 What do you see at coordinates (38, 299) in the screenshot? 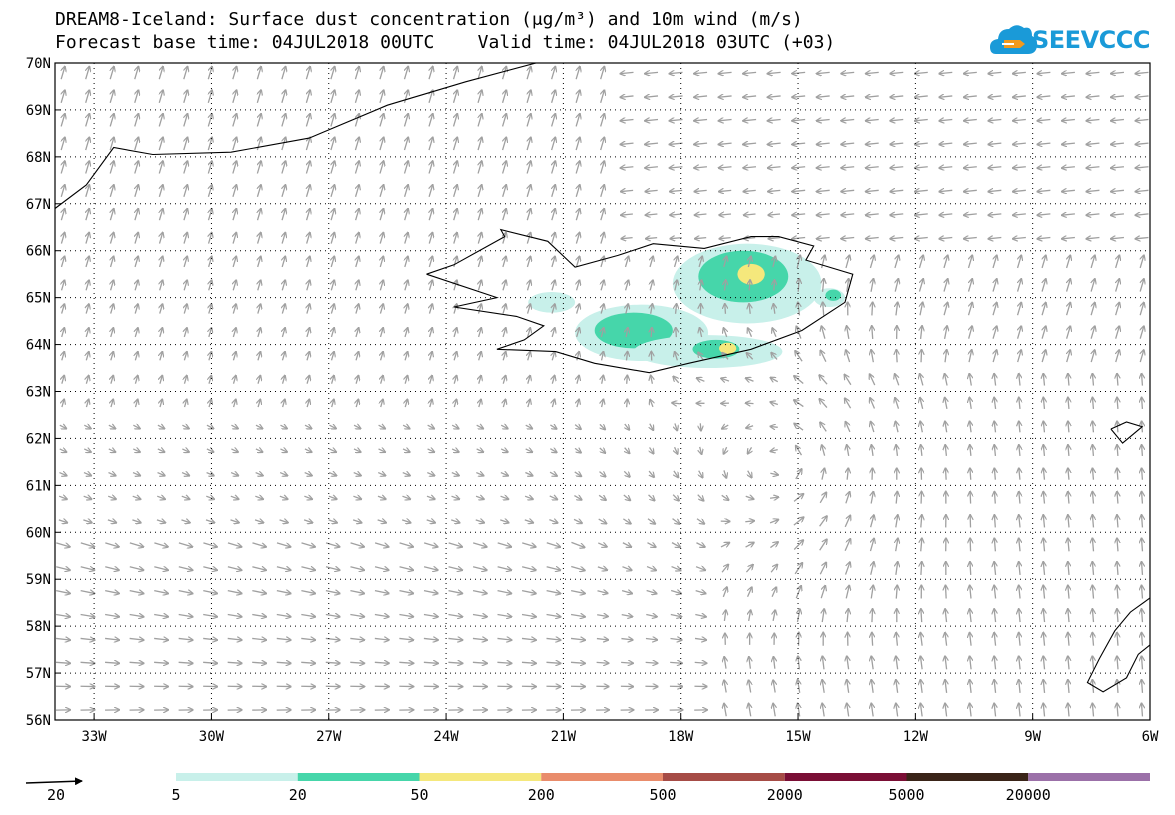
I see `y-tick-label: 65N` at bounding box center [38, 299].